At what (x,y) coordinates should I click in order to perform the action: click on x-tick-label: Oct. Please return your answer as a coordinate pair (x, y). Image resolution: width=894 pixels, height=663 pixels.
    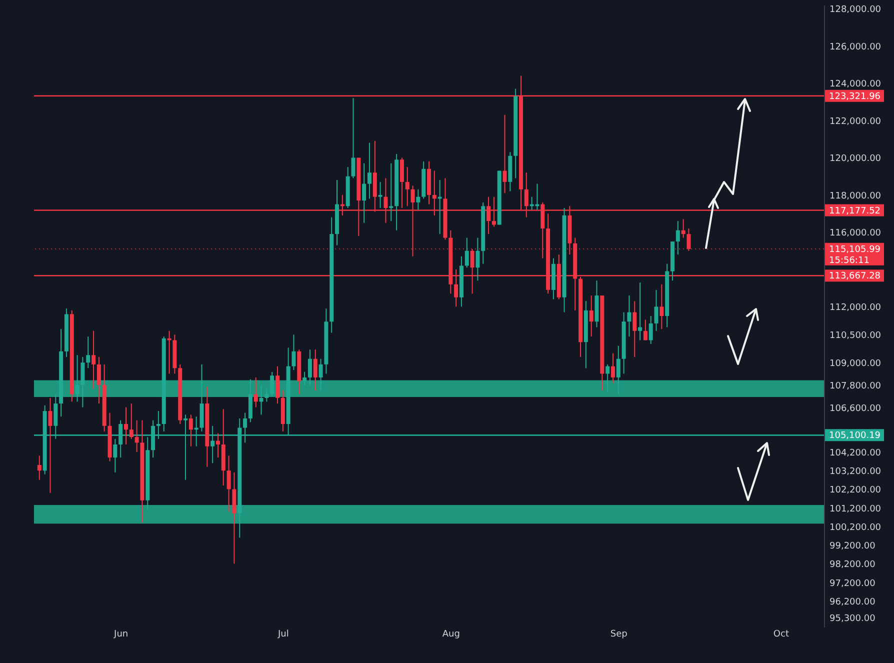
    Looking at the image, I should click on (781, 635).